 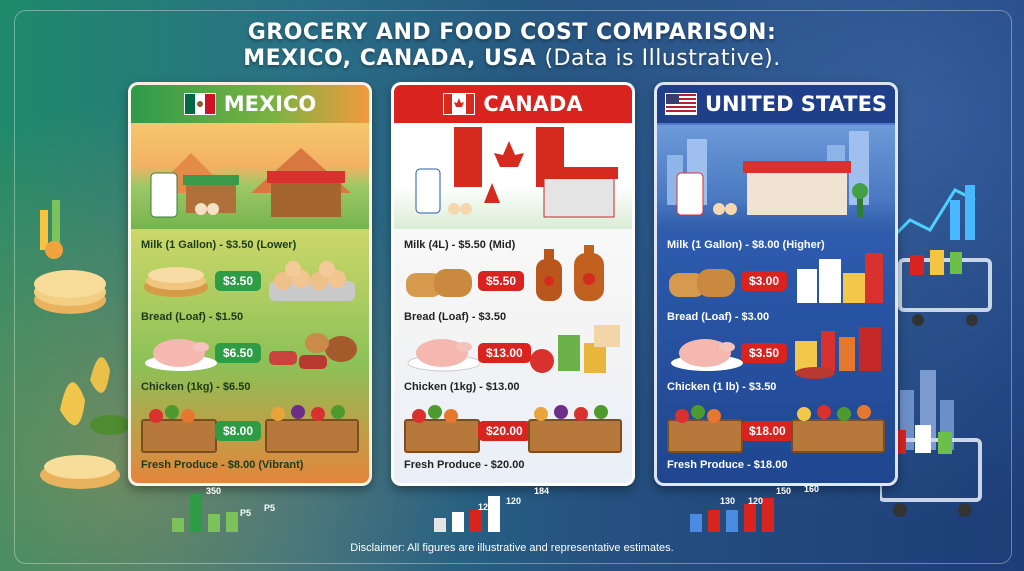 What do you see at coordinates (460, 245) in the screenshot?
I see `milk-price-line: Milk (4L) - $5.50 (Mid)` at bounding box center [460, 245].